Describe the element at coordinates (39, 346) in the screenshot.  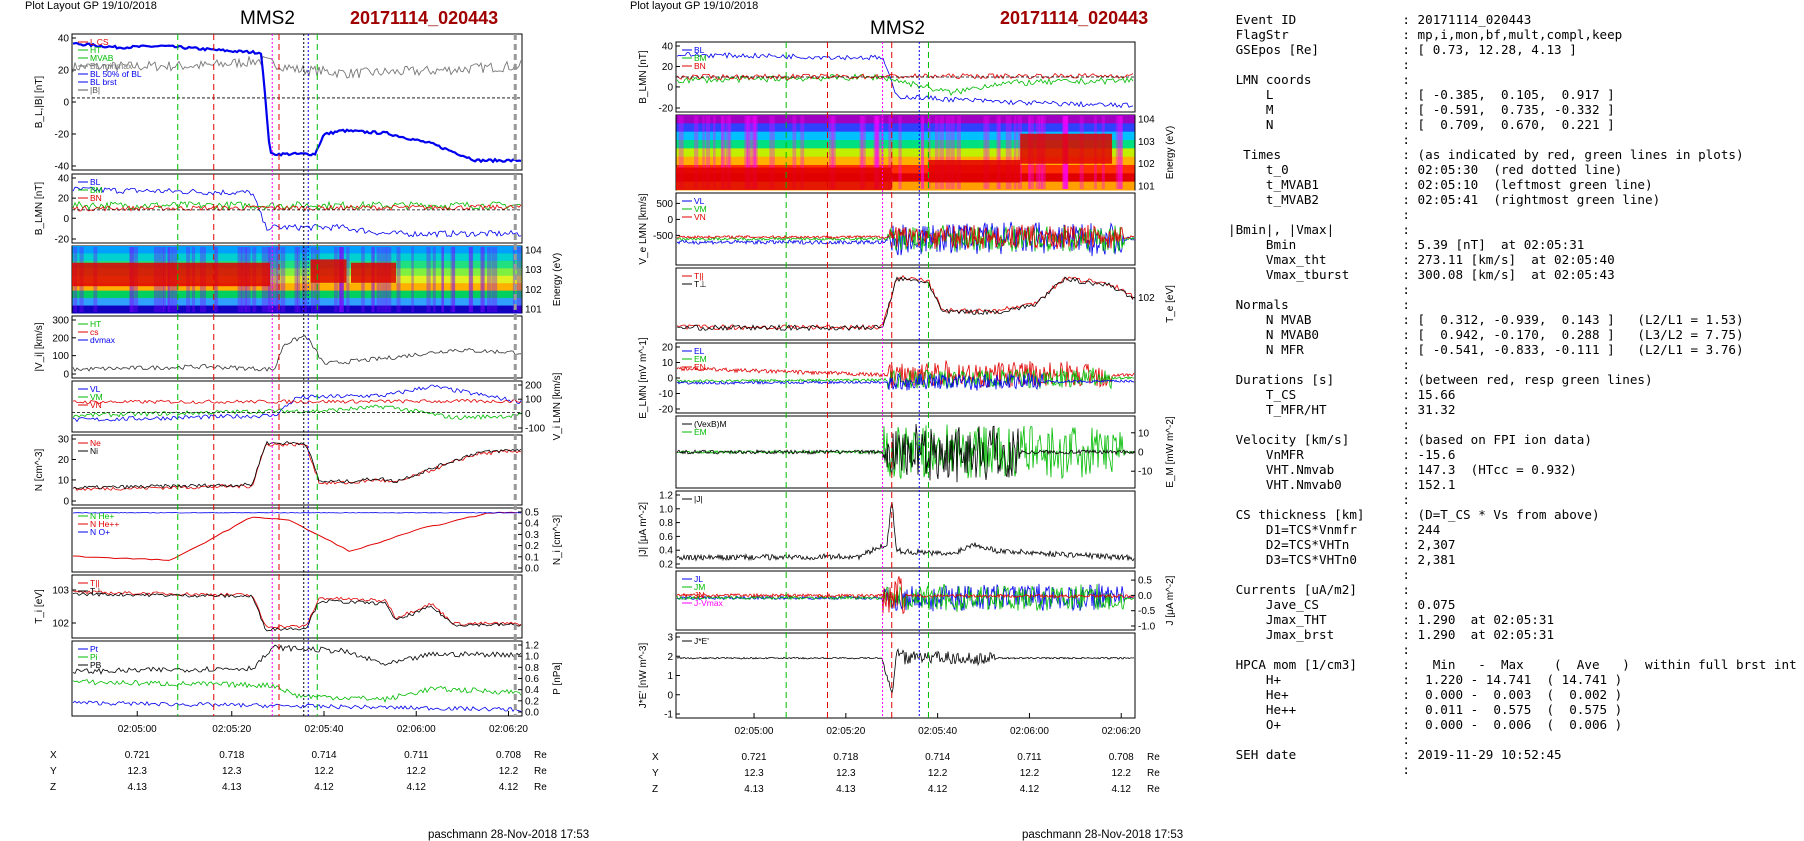
I see `y-axis-label: |V_i| [km/s]` at that location.